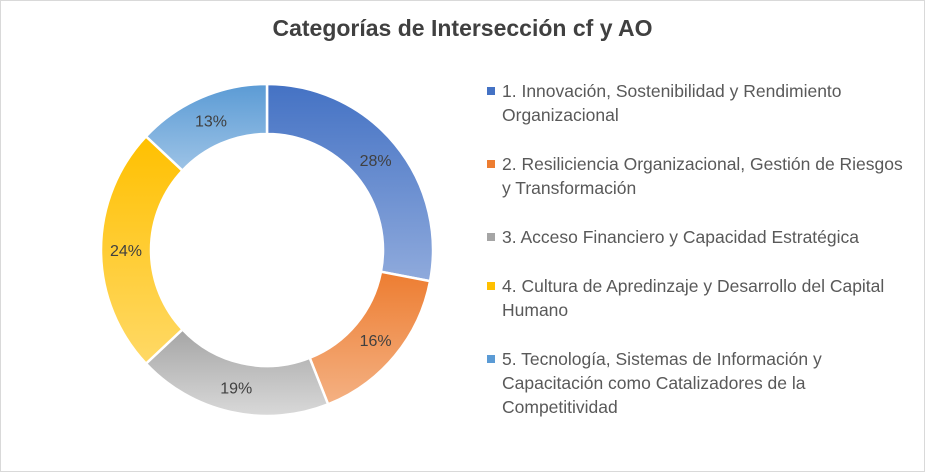 The width and height of the screenshot is (925, 472). I want to click on slice-label-4: 24%, so click(126, 251).